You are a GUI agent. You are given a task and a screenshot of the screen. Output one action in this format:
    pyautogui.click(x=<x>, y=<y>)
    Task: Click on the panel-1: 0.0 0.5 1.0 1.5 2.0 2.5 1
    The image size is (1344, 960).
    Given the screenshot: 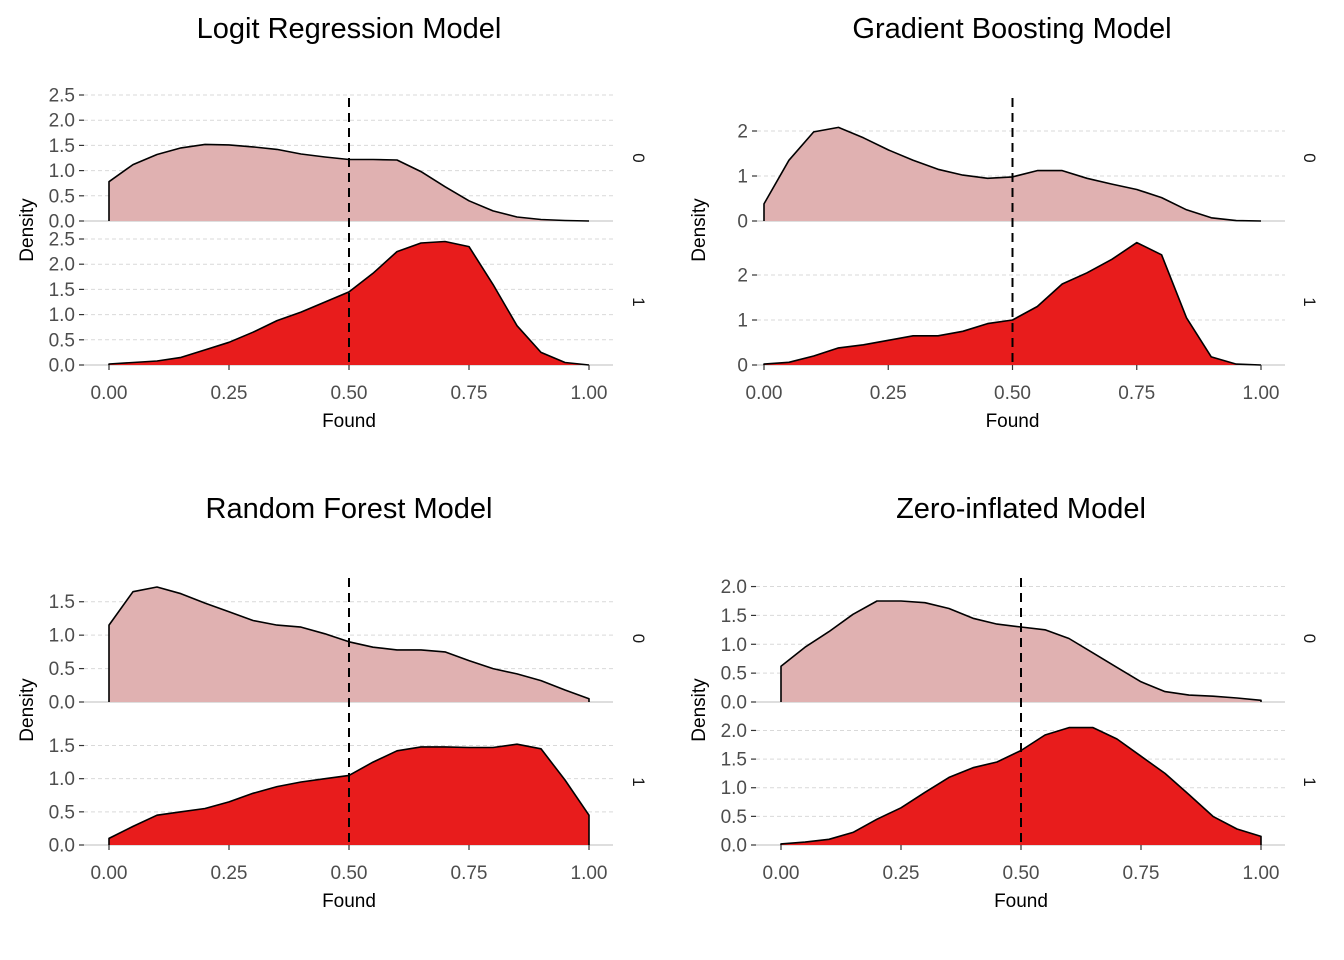 What is the action you would take?
    pyautogui.click(x=348, y=303)
    